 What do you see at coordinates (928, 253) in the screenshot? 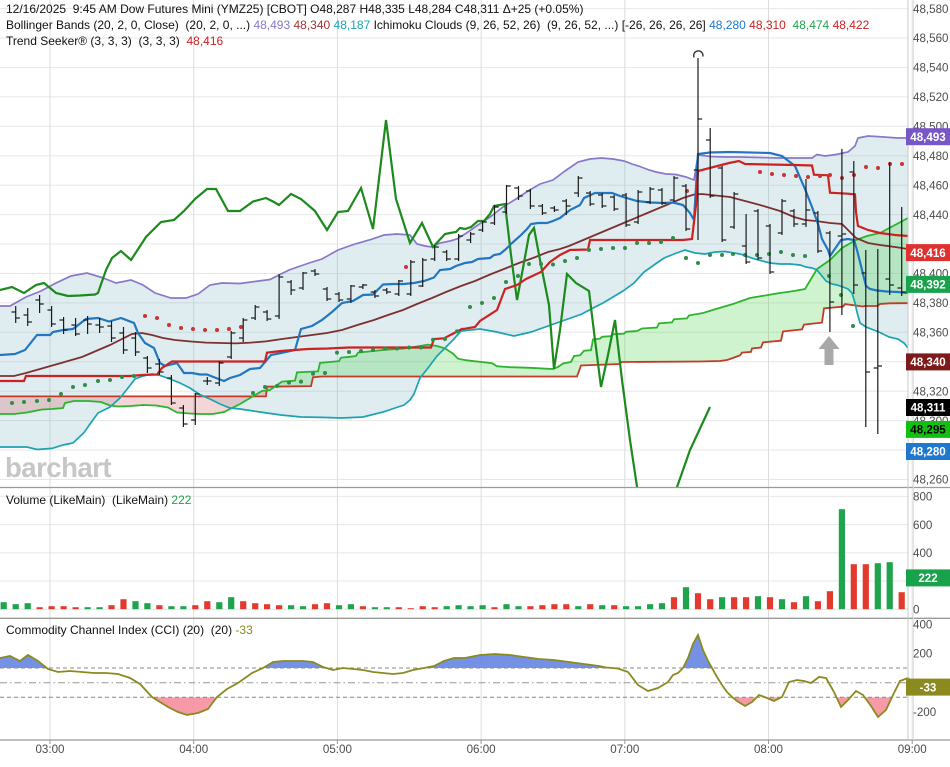
I see `svg-text: 48,416` at bounding box center [928, 253].